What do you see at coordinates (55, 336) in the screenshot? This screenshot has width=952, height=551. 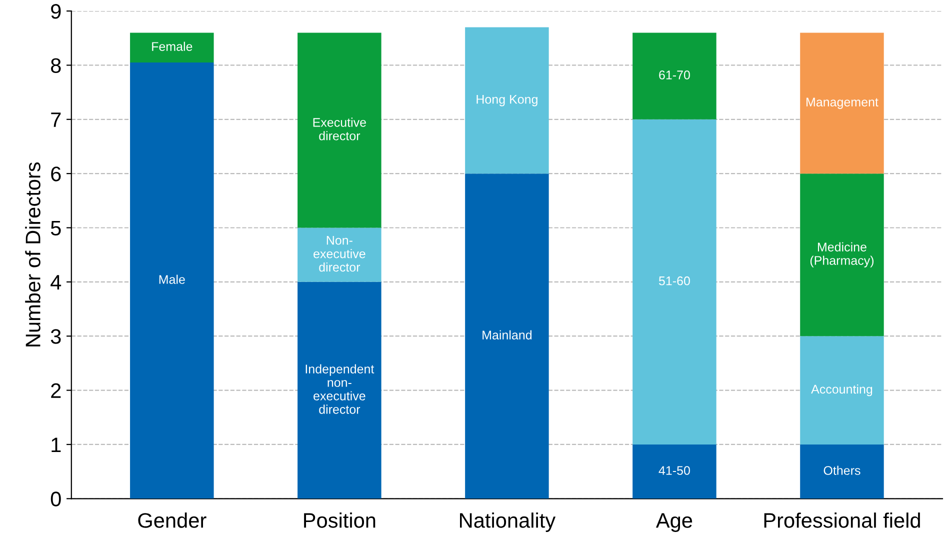 I see `y-tick-label: 3` at bounding box center [55, 336].